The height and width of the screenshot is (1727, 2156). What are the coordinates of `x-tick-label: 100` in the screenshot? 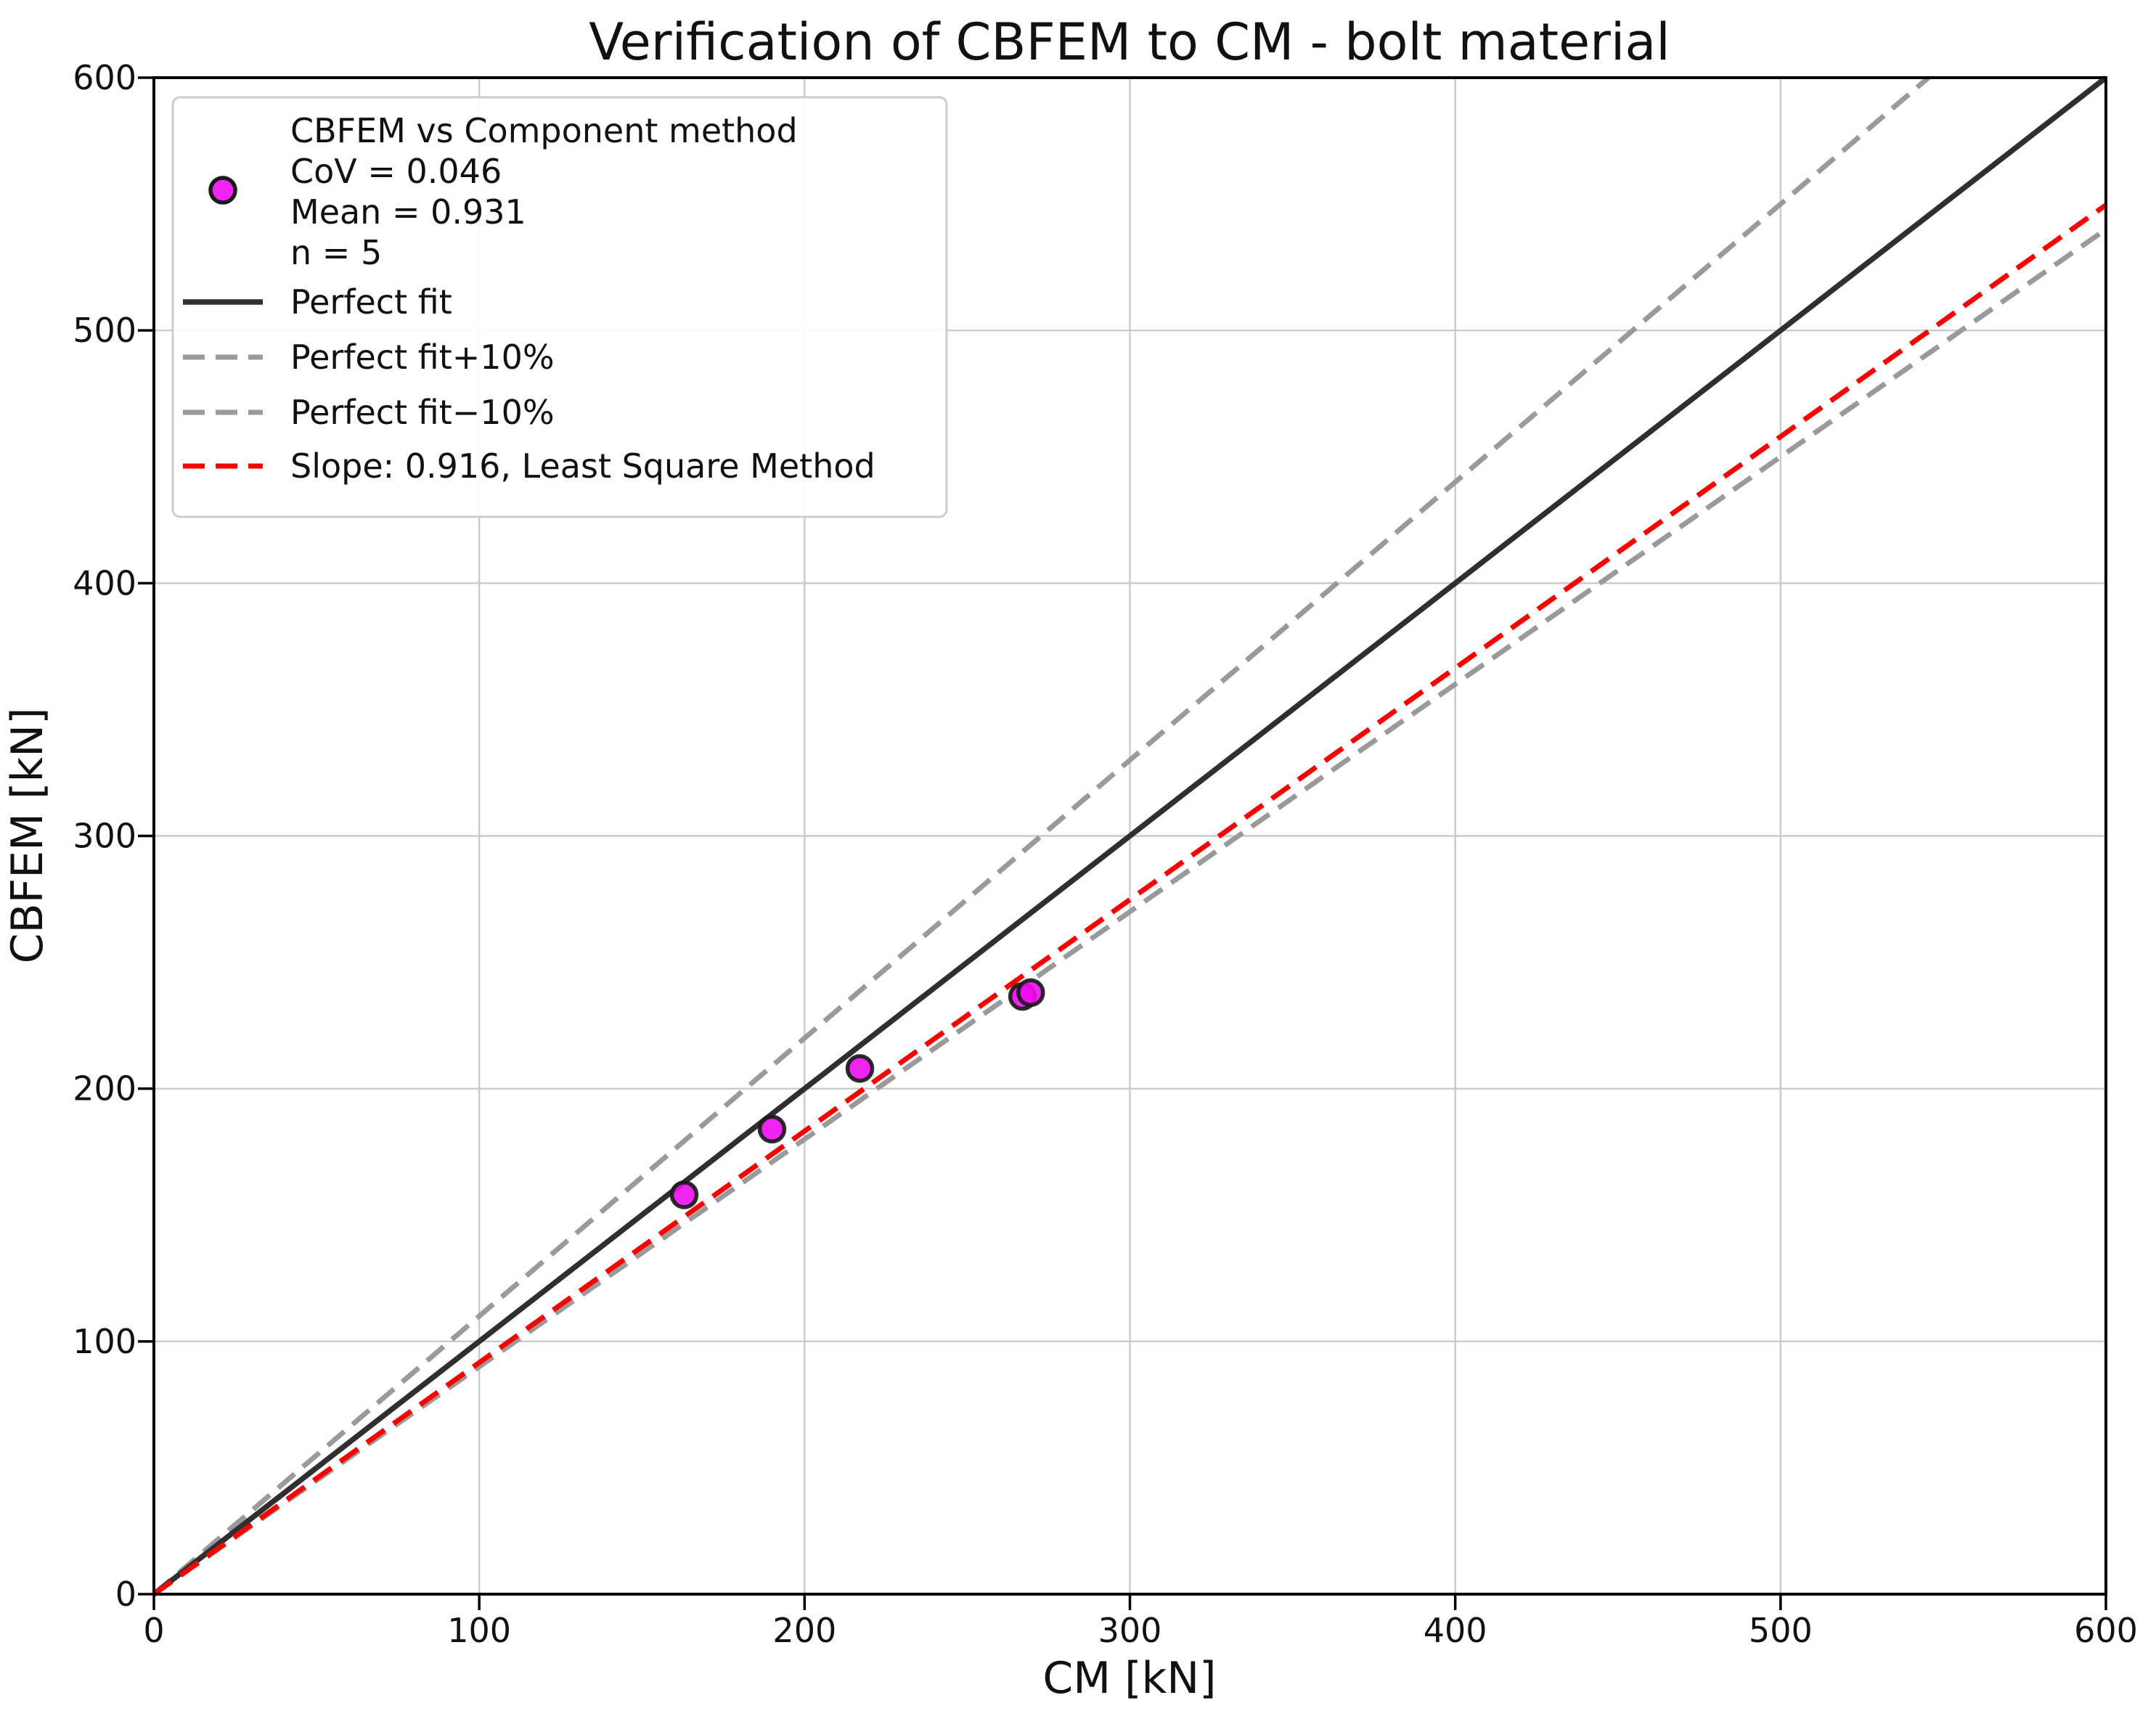 It's located at (479, 1631).